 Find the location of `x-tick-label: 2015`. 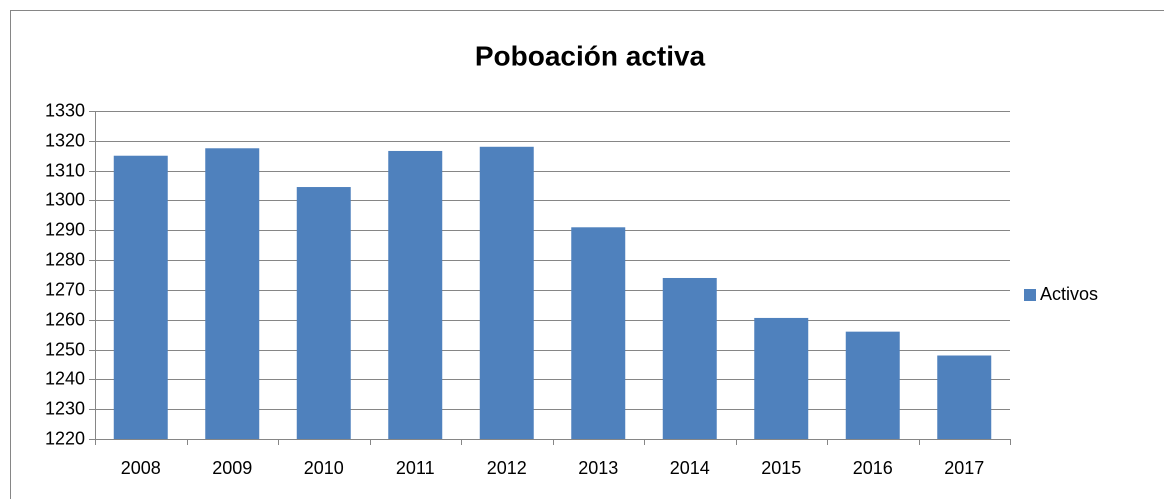

x-tick-label: 2015 is located at coordinates (781, 468).